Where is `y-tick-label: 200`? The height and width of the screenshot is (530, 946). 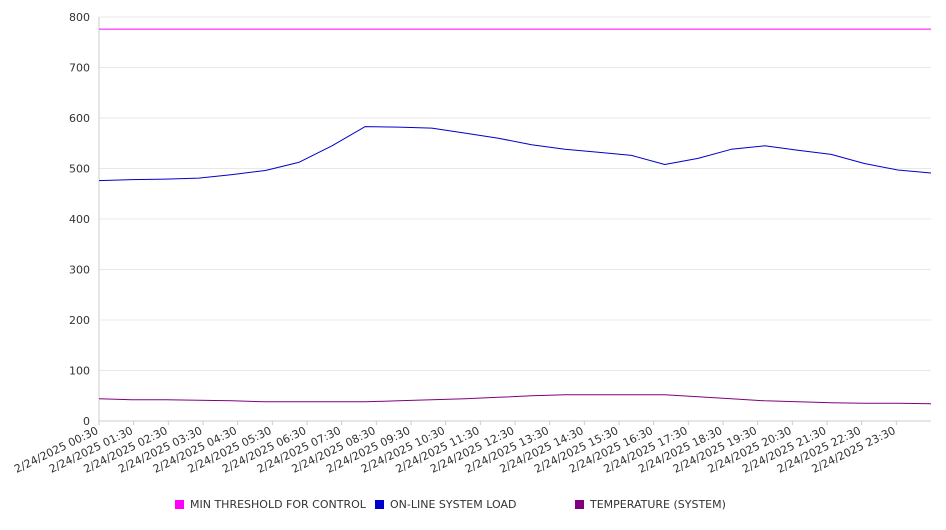 y-tick-label: 200 is located at coordinates (79, 320).